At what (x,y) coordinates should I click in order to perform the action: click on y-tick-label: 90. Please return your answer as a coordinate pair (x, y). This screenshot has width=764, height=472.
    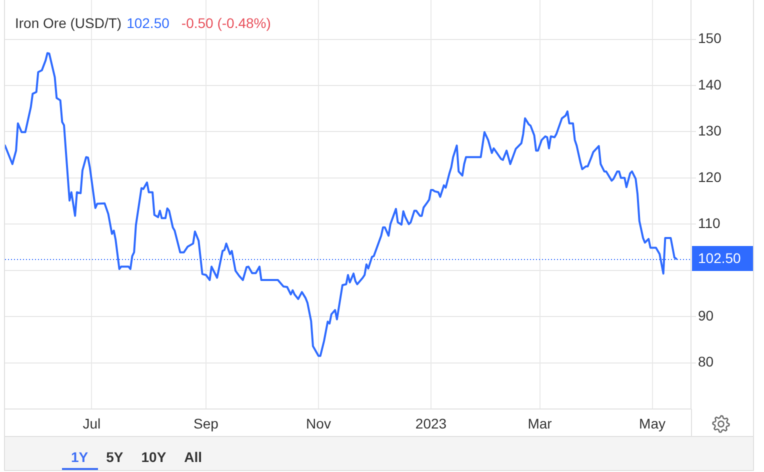
    Looking at the image, I should click on (706, 315).